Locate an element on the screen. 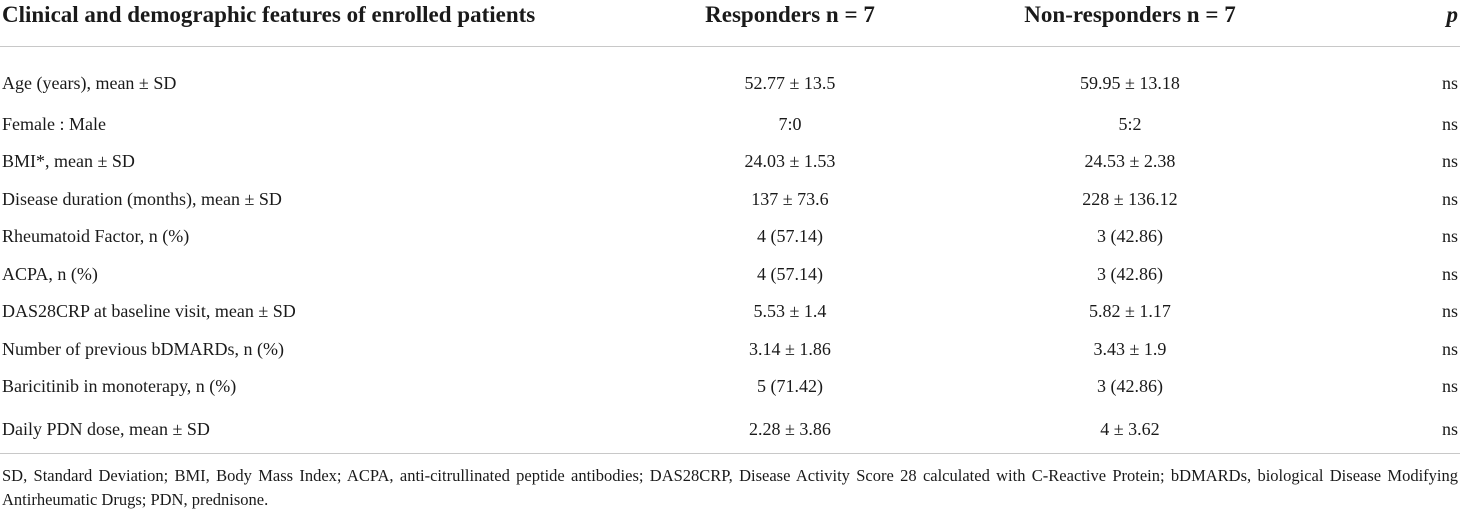 The height and width of the screenshot is (512, 1460). header-non-responders-text: Non-responders n = 7 is located at coordinates (1130, 14).